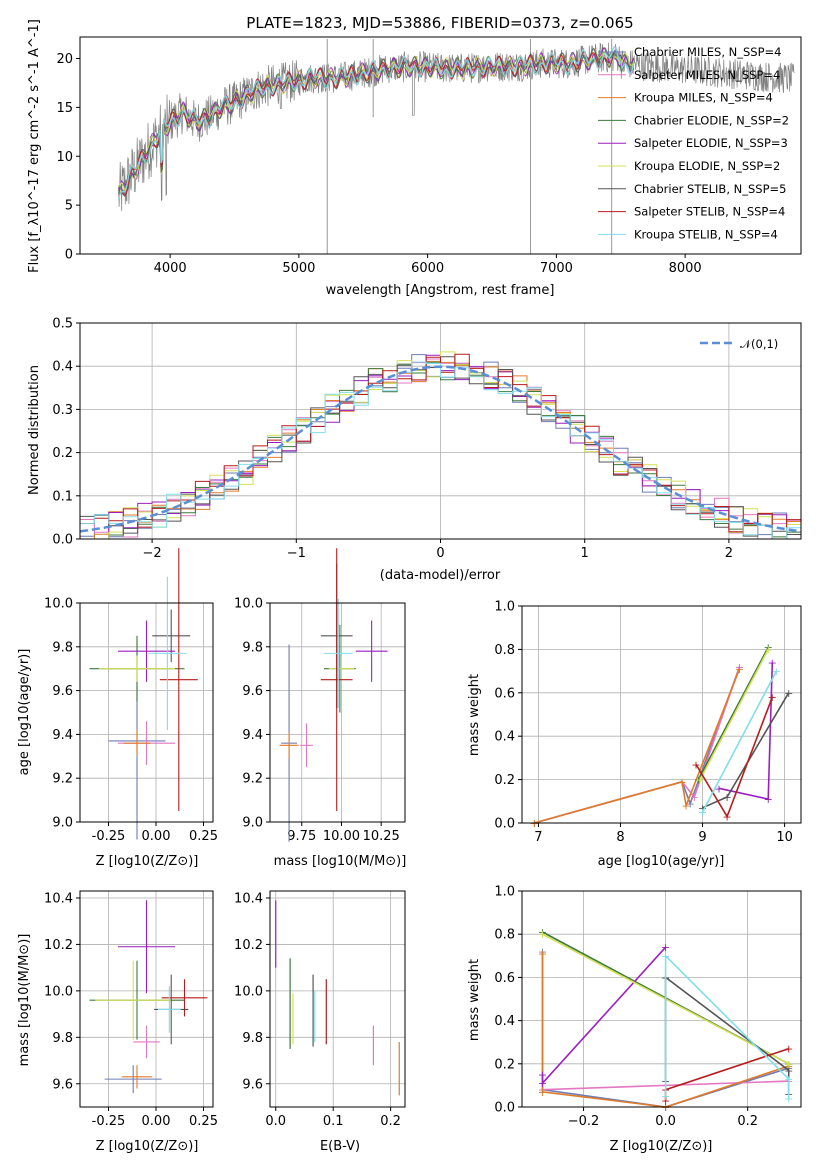  Describe the element at coordinates (440, 575) in the screenshot. I see `x-axis-label: (data-model)/error` at that location.